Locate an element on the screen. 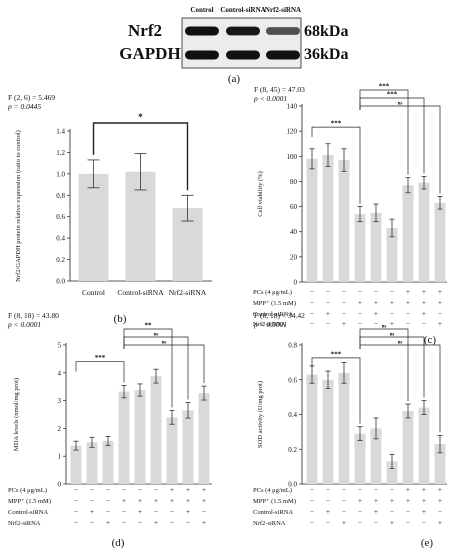  y-tick-label: 1.2 is located at coordinates (60, 153).